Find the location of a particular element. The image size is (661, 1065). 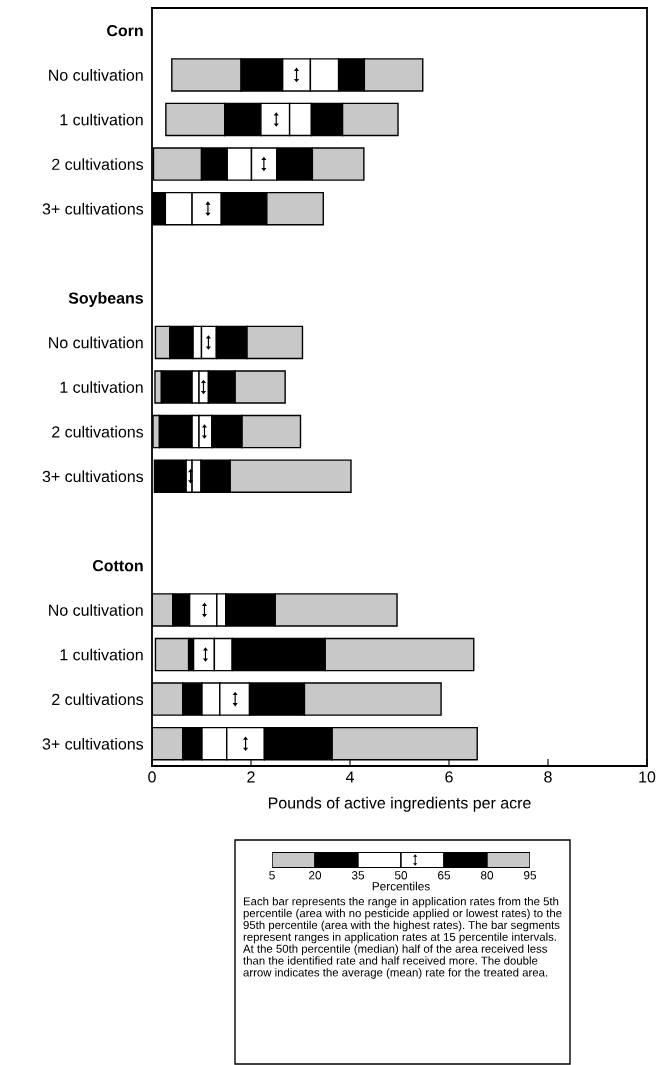

x-axis-title: Pounds of active ingredients per acre is located at coordinates (399, 804).